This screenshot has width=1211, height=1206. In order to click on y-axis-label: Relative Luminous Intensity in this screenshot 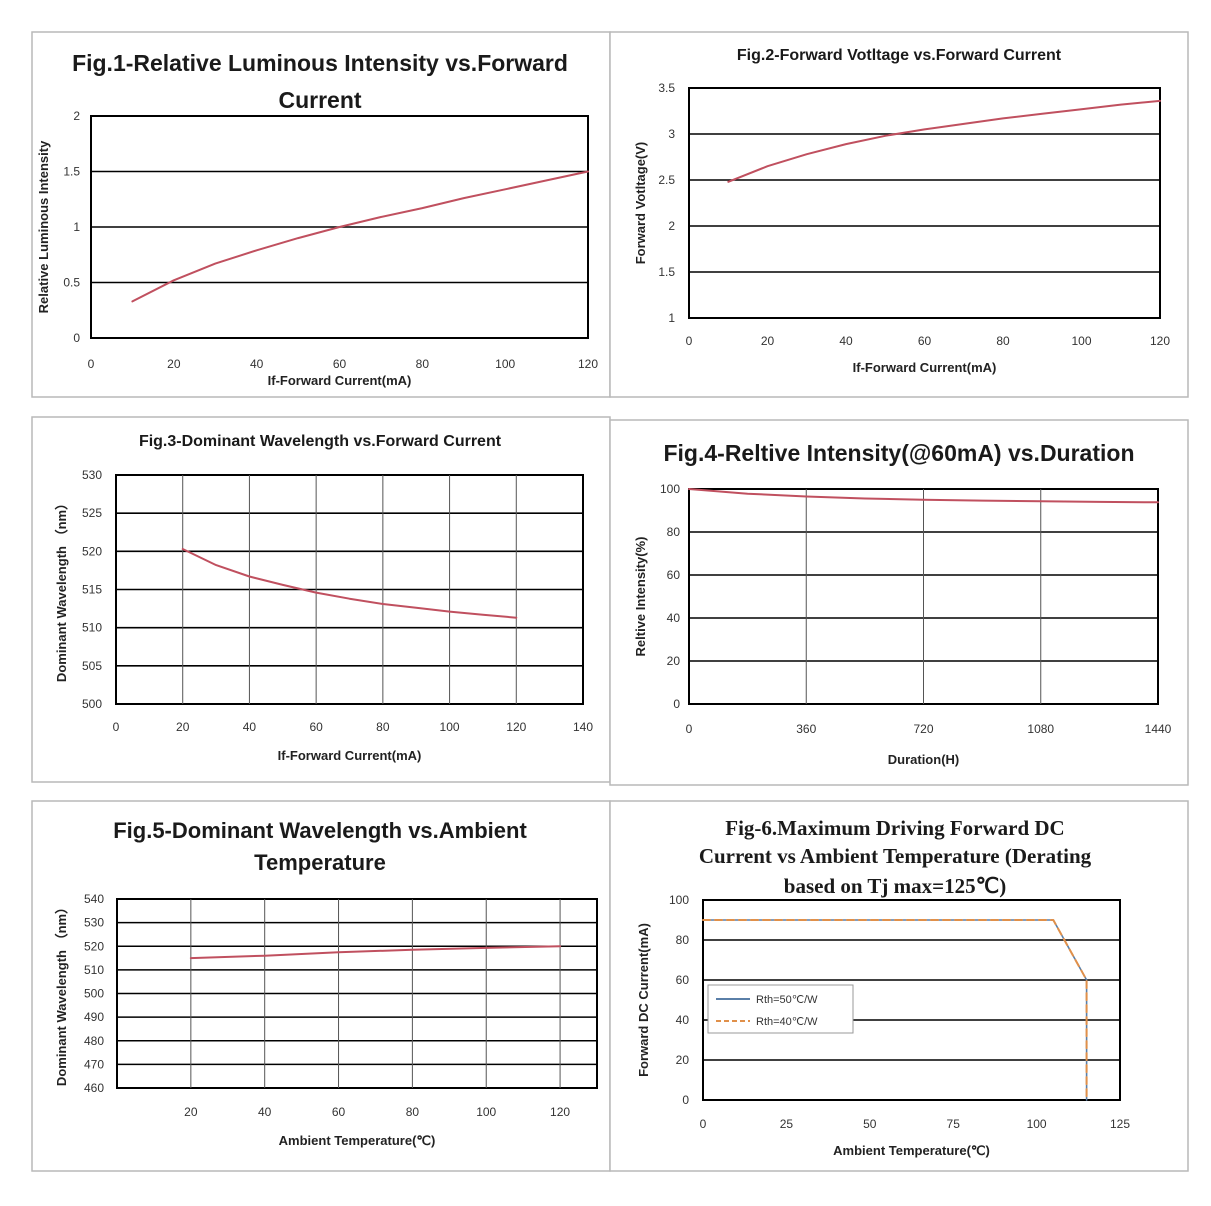, I will do `click(43, 226)`.